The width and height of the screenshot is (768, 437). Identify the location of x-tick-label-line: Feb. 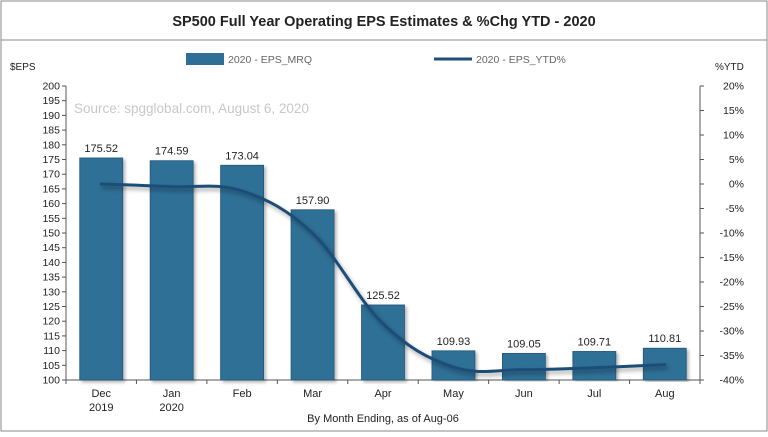
(242, 394).